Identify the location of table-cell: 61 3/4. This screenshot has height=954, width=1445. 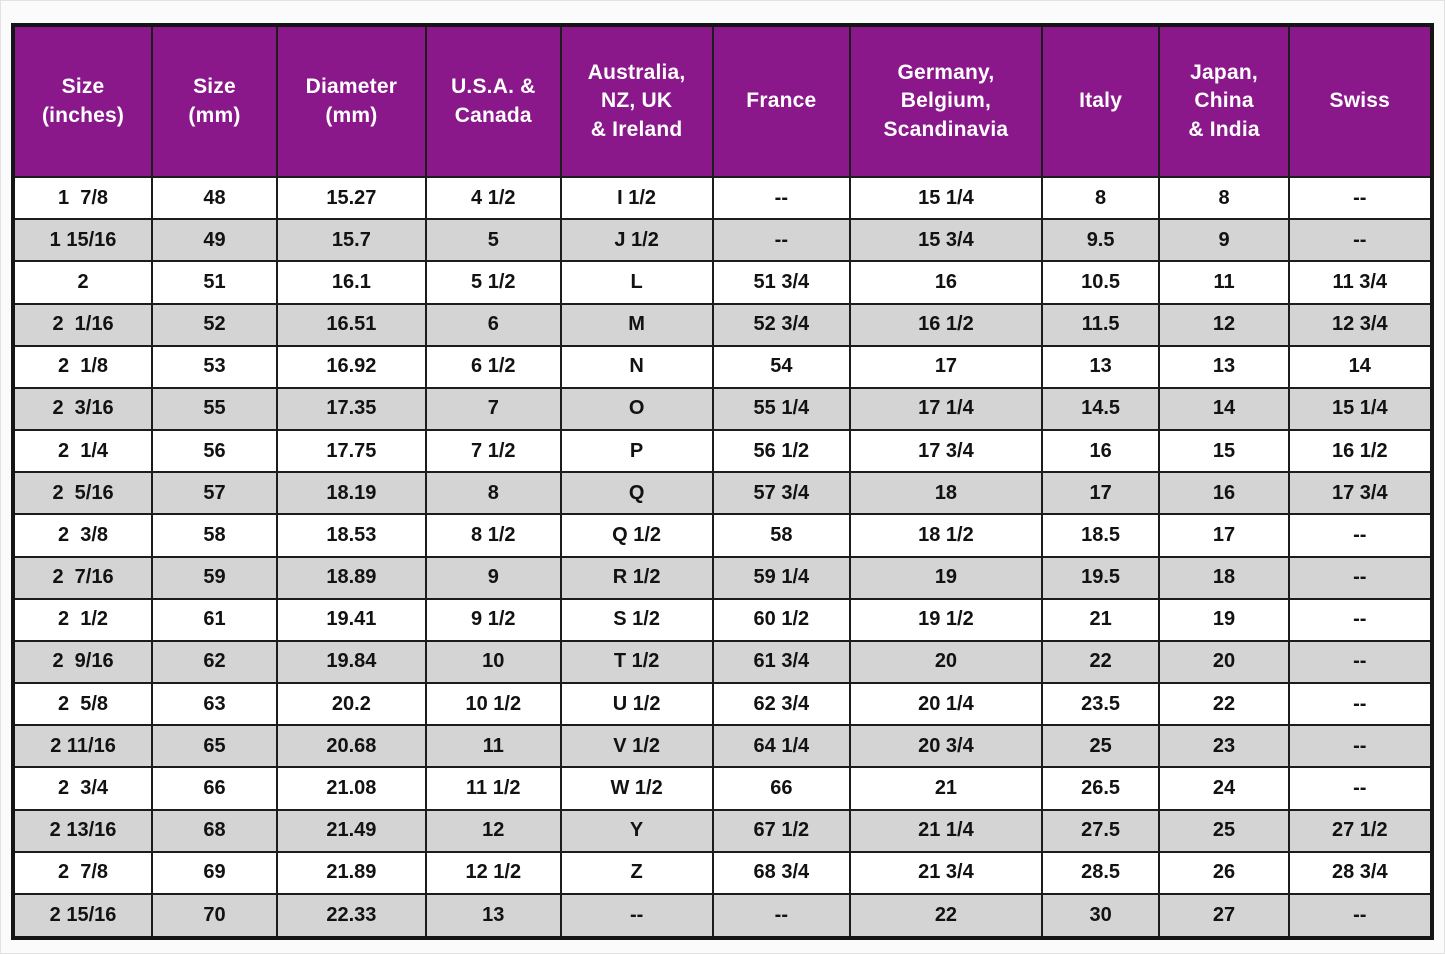
(781, 662).